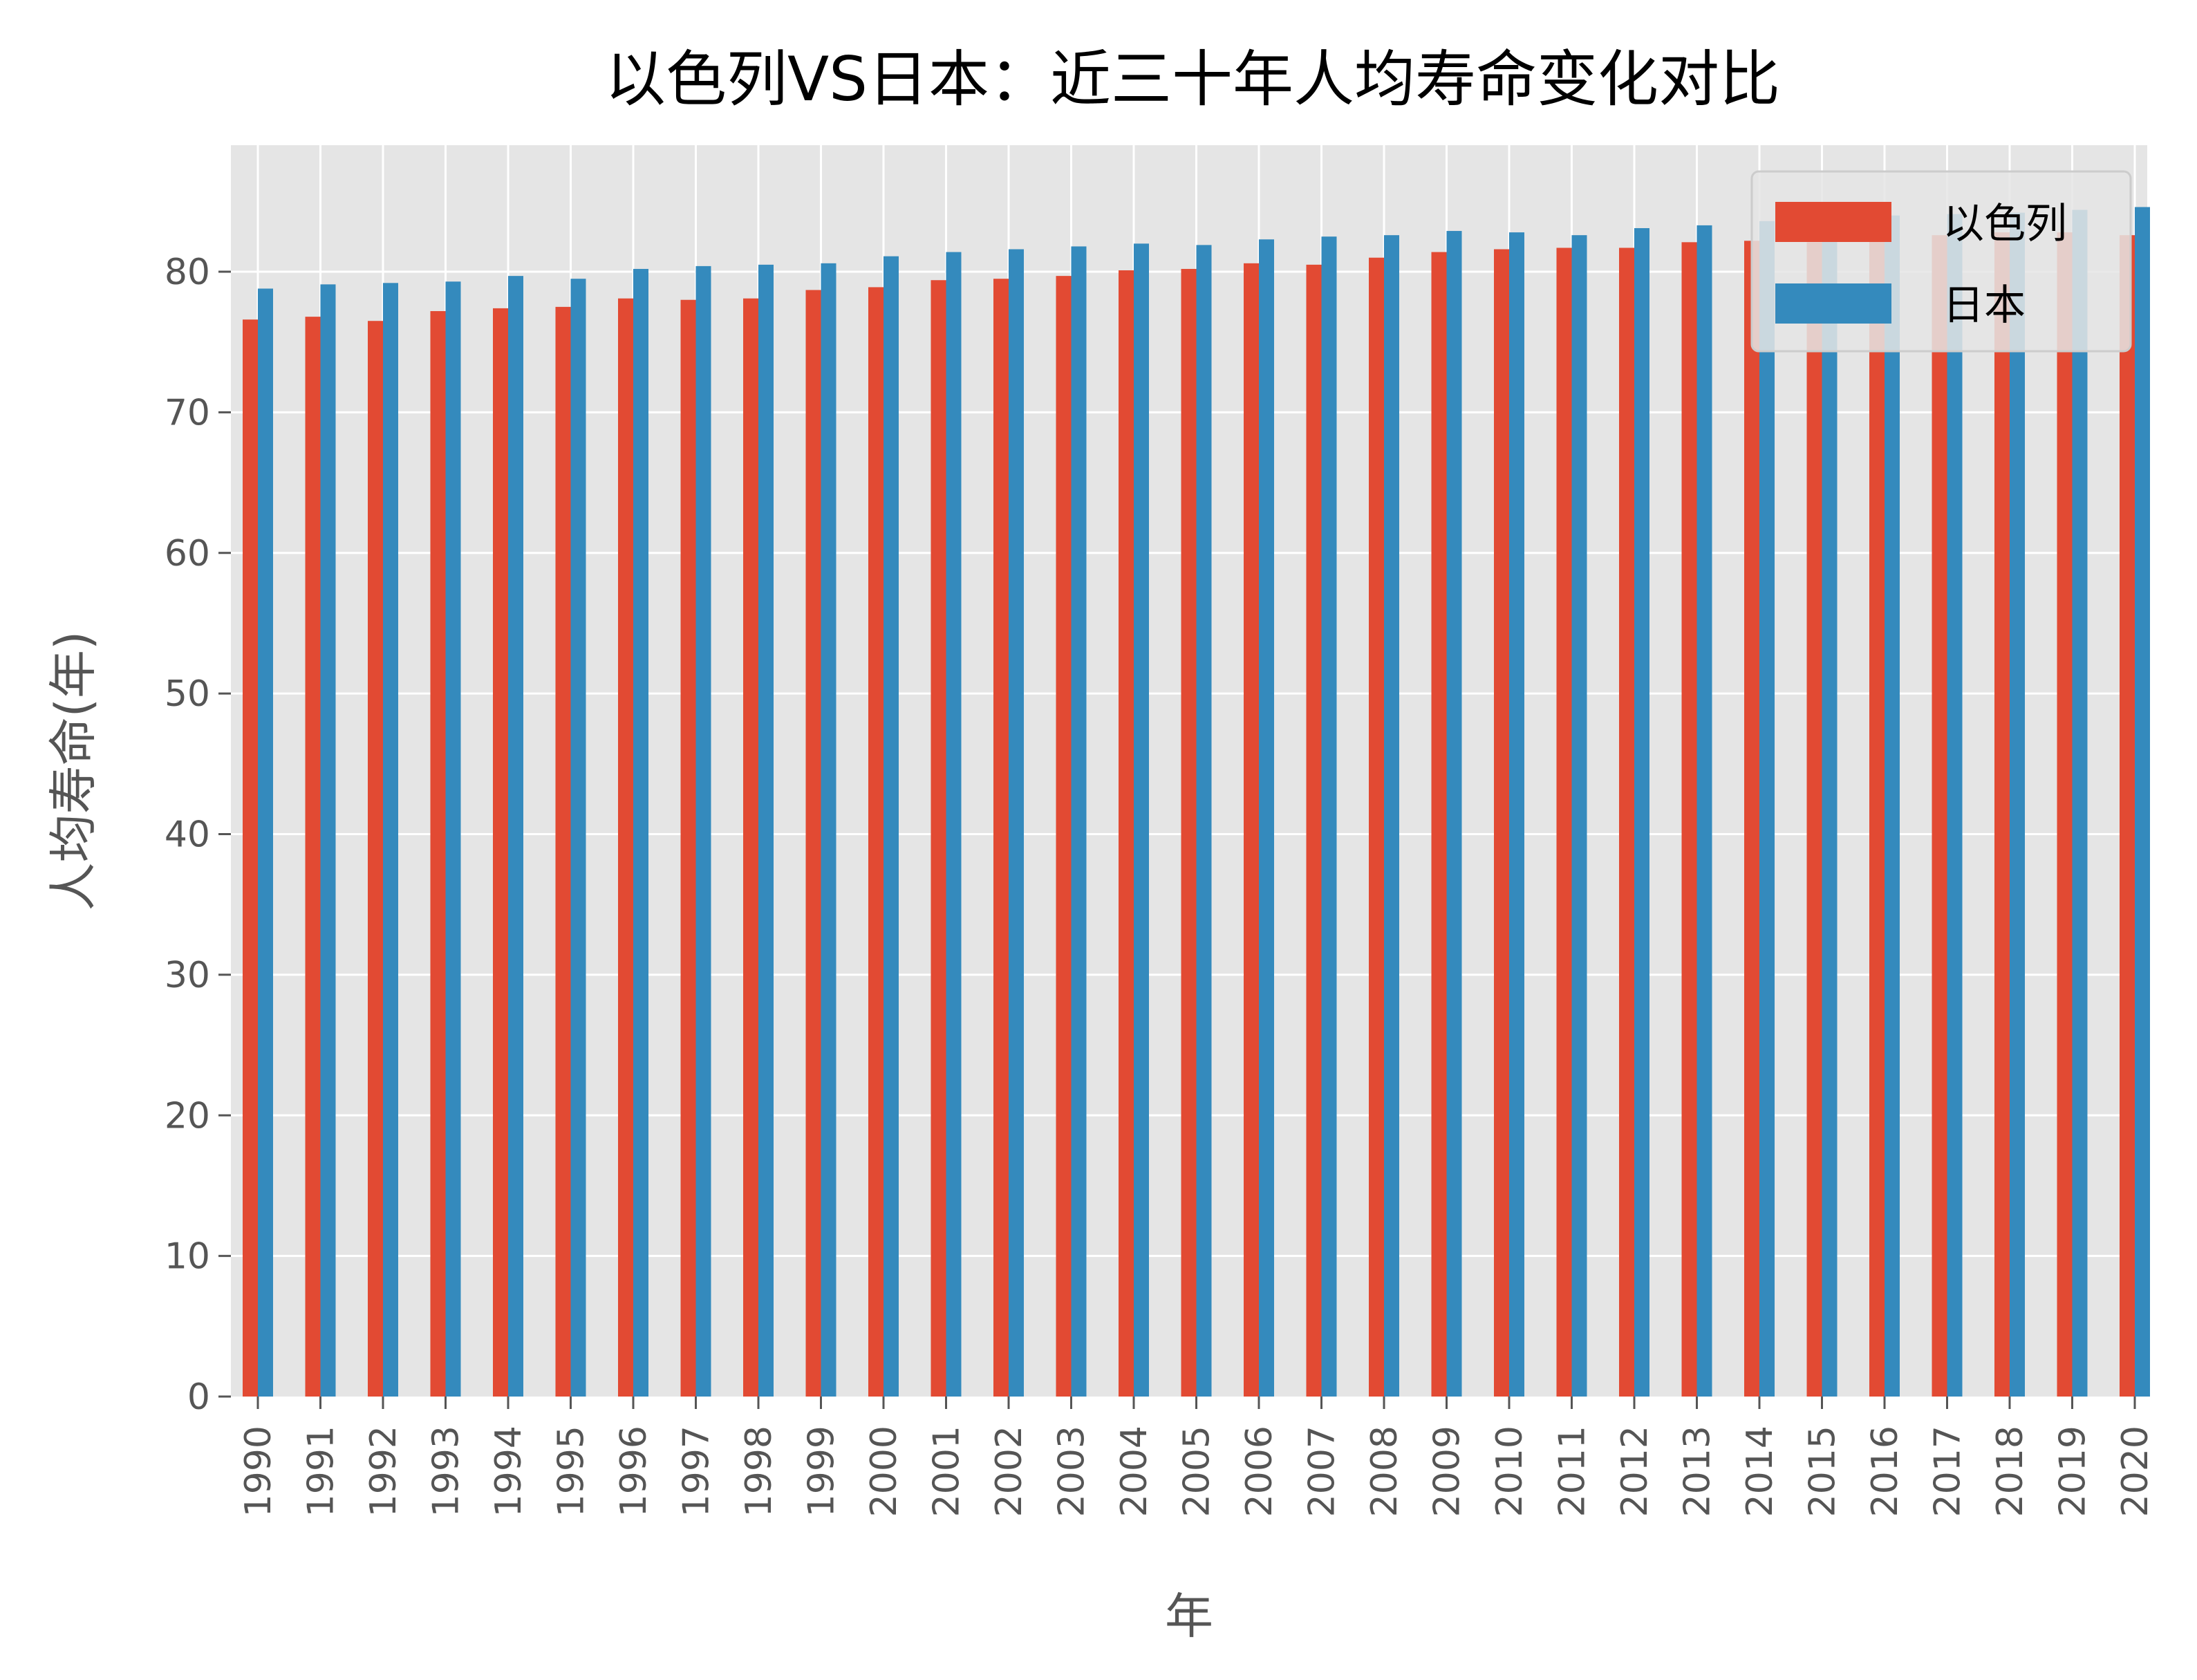 This screenshot has height=1680, width=2197. I want to click on y-axis-ticks: 0 10 20 30 40 50 60 70 80, so click(198, 835).